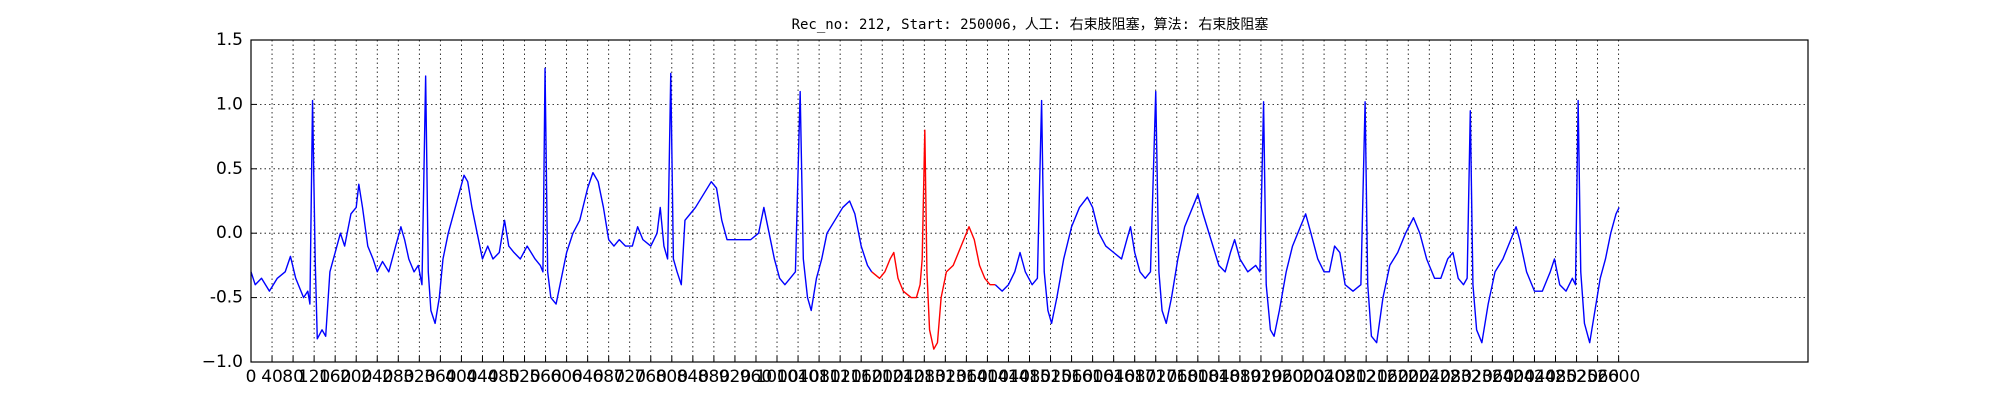 This screenshot has width=2000, height=400. Describe the element at coordinates (1302, 377) in the screenshot. I see `x-tick-label: 2000` at that location.